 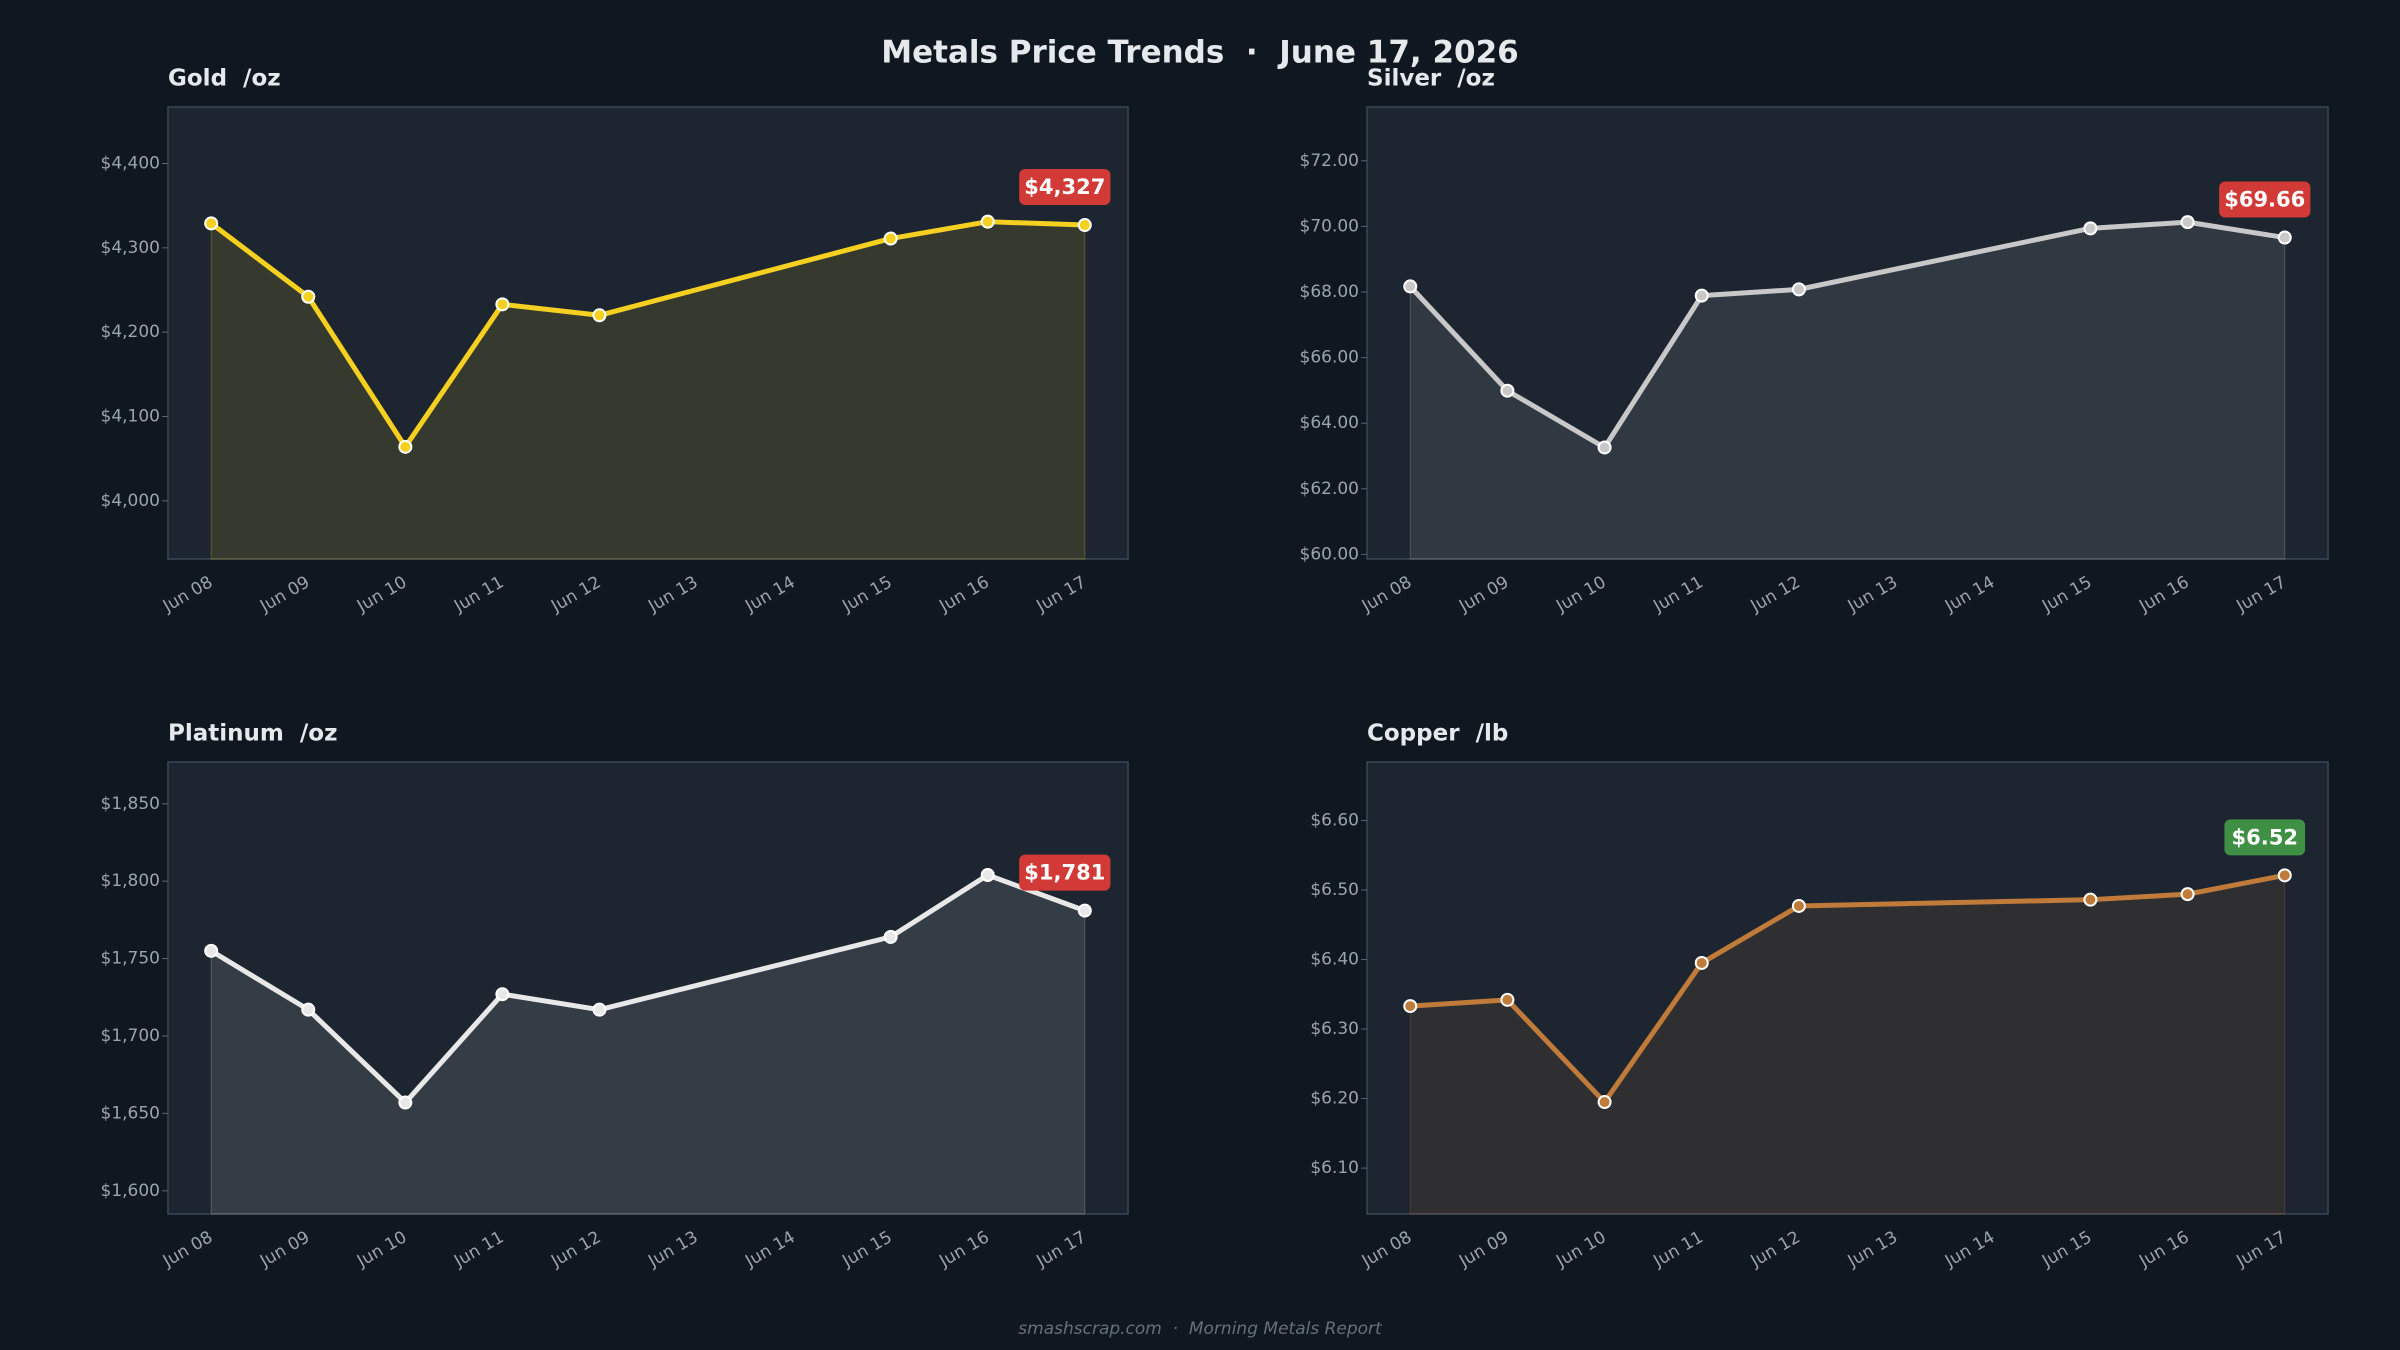 I want to click on y-tick-label: $1,700, so click(x=130, y=1036).